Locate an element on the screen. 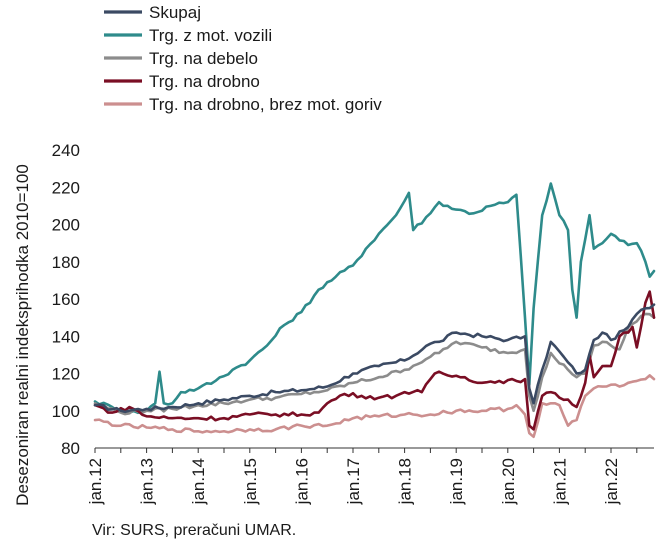 This screenshot has width=664, height=550. legend-label: Trg. na drobno, brez mot. goriv is located at coordinates (265, 104).